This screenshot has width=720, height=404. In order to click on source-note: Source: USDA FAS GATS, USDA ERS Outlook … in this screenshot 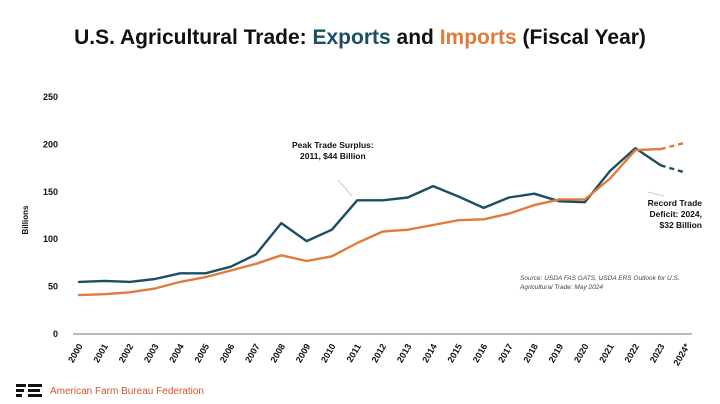, I will do `click(600, 283)`.